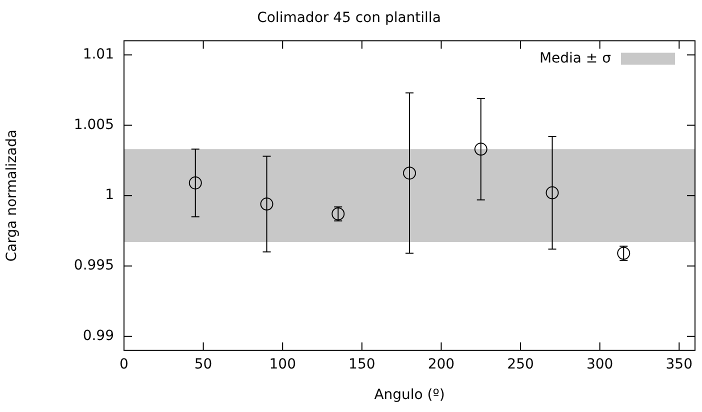 The image size is (702, 412). What do you see at coordinates (362, 364) in the screenshot?
I see `x-tick-label: 150` at bounding box center [362, 364].